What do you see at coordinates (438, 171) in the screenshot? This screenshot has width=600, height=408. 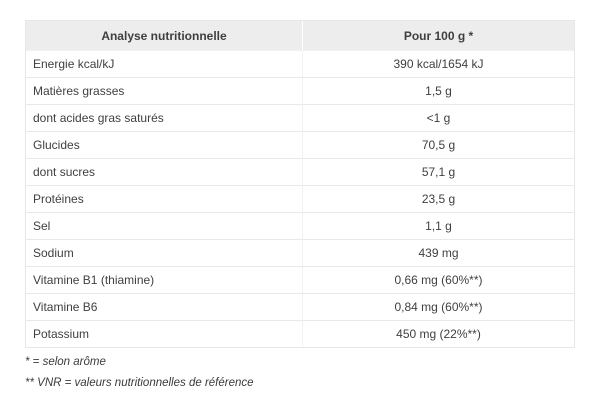 I see `nutrient-value: 57,1 g` at bounding box center [438, 171].